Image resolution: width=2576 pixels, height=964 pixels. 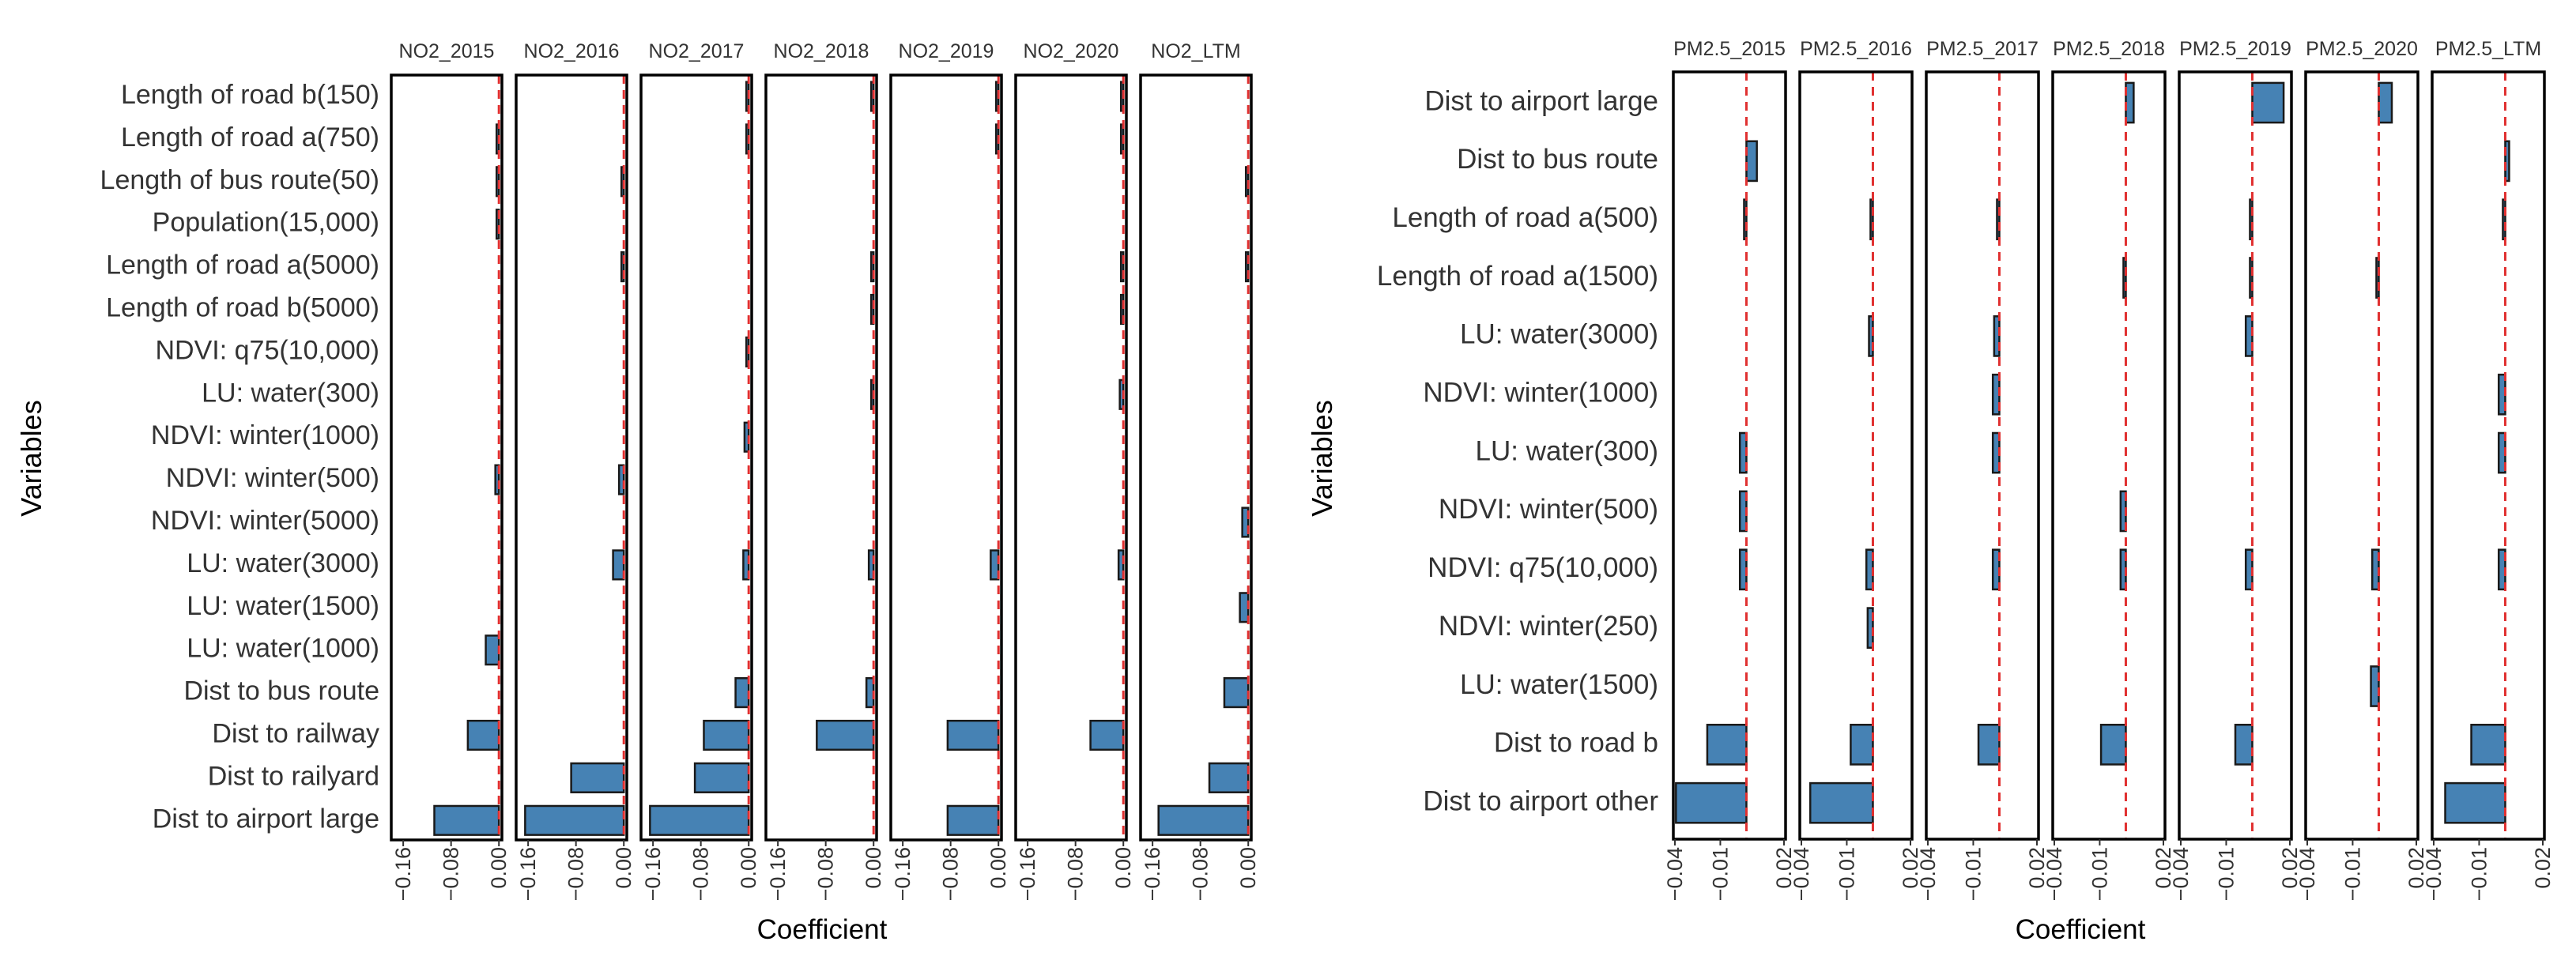 I want to click on category-label: Length of road a(1500), so click(x=1517, y=276).